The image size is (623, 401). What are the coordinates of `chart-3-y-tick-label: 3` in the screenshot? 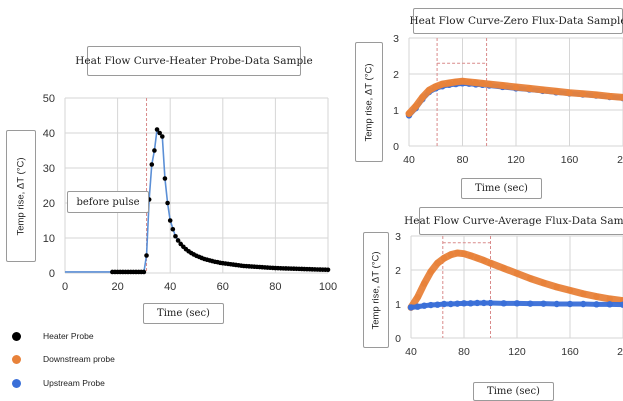 It's located at (398, 237).